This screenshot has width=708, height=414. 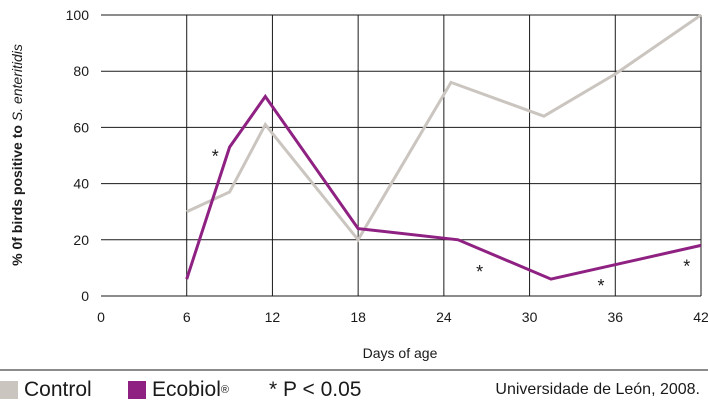 I want to click on y-axis-label-prefix: % 0f birds positive to, so click(x=17, y=193).